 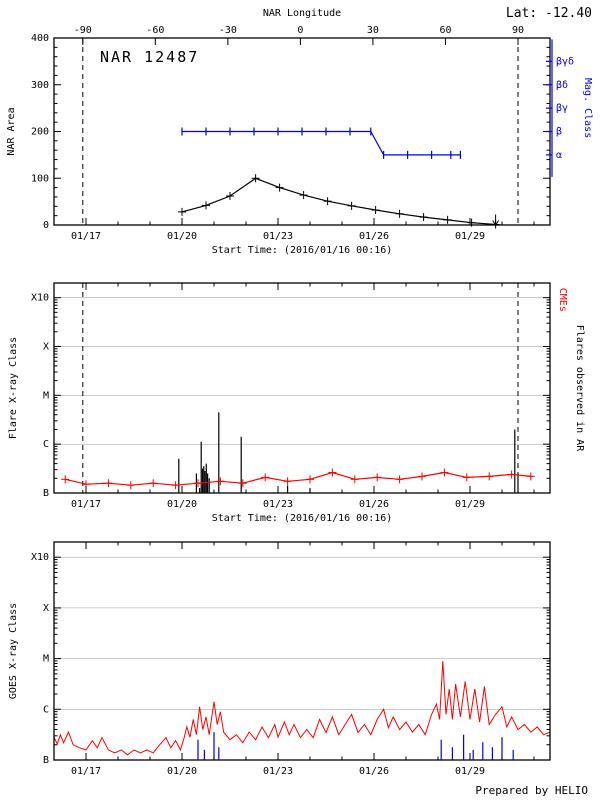 What do you see at coordinates (587, 108) in the screenshot?
I see `mag-class-axis-label: Mag. Class` at bounding box center [587, 108].